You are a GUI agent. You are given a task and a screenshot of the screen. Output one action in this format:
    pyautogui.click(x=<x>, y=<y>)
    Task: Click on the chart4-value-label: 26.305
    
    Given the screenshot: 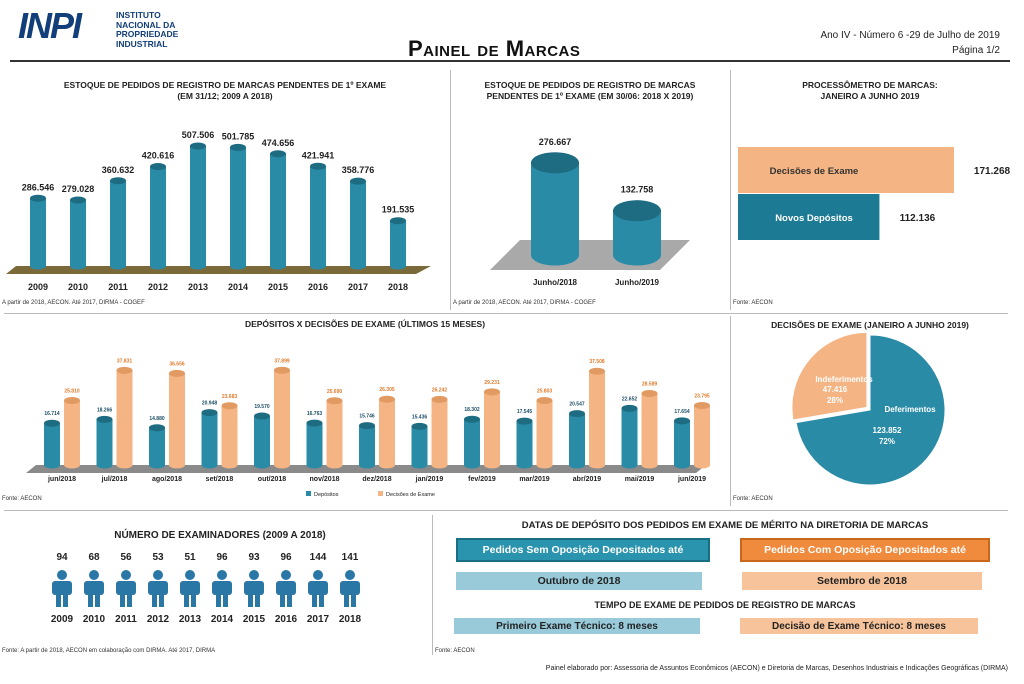 What is the action you would take?
    pyautogui.click(x=387, y=390)
    